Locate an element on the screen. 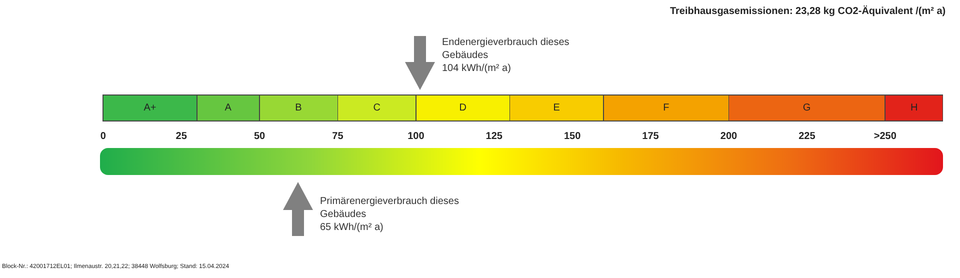 The image size is (960, 278). series-label: F is located at coordinates (666, 108).